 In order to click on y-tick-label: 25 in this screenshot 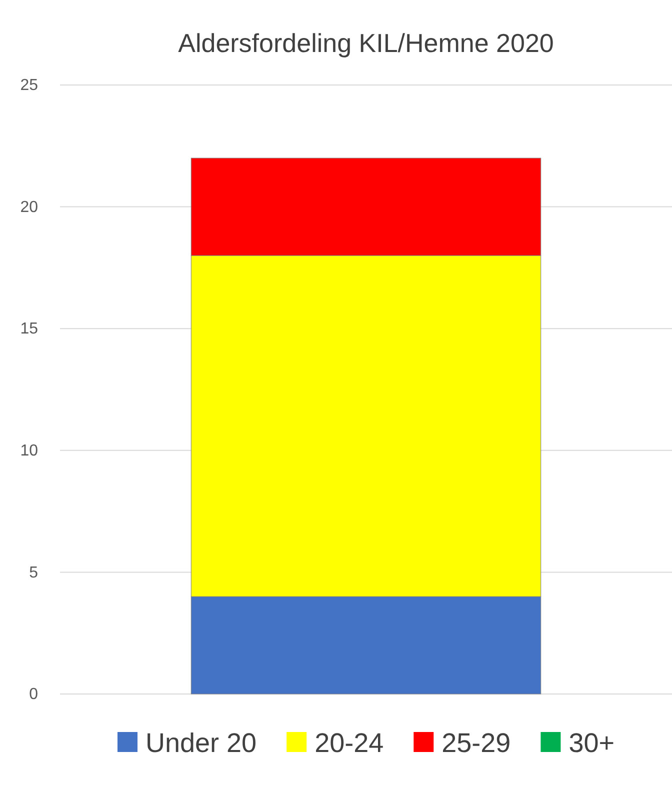, I will do `click(29, 85)`.